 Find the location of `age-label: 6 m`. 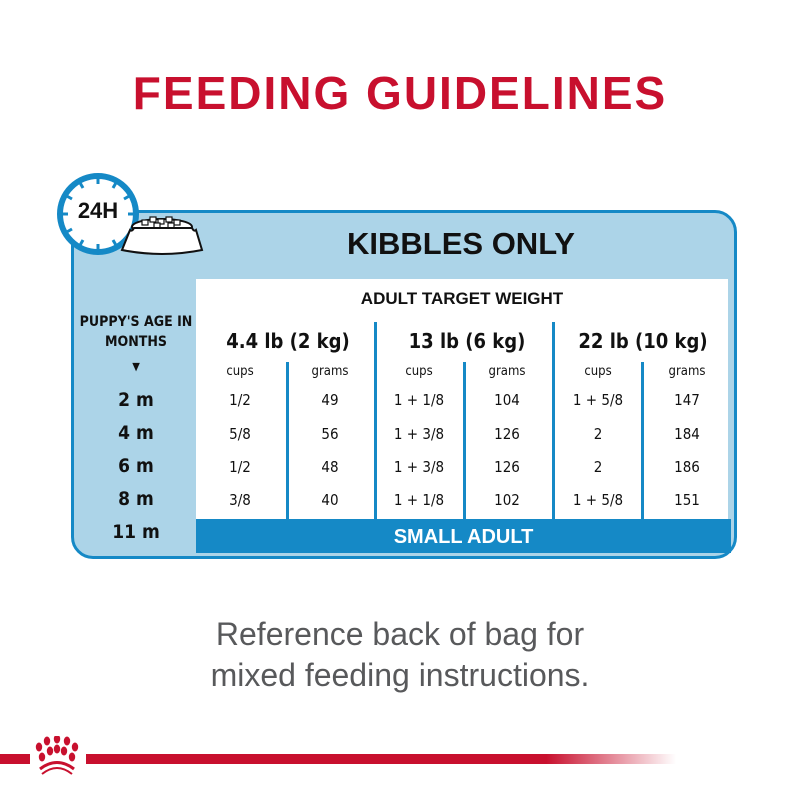

age-label: 6 m is located at coordinates (136, 466).